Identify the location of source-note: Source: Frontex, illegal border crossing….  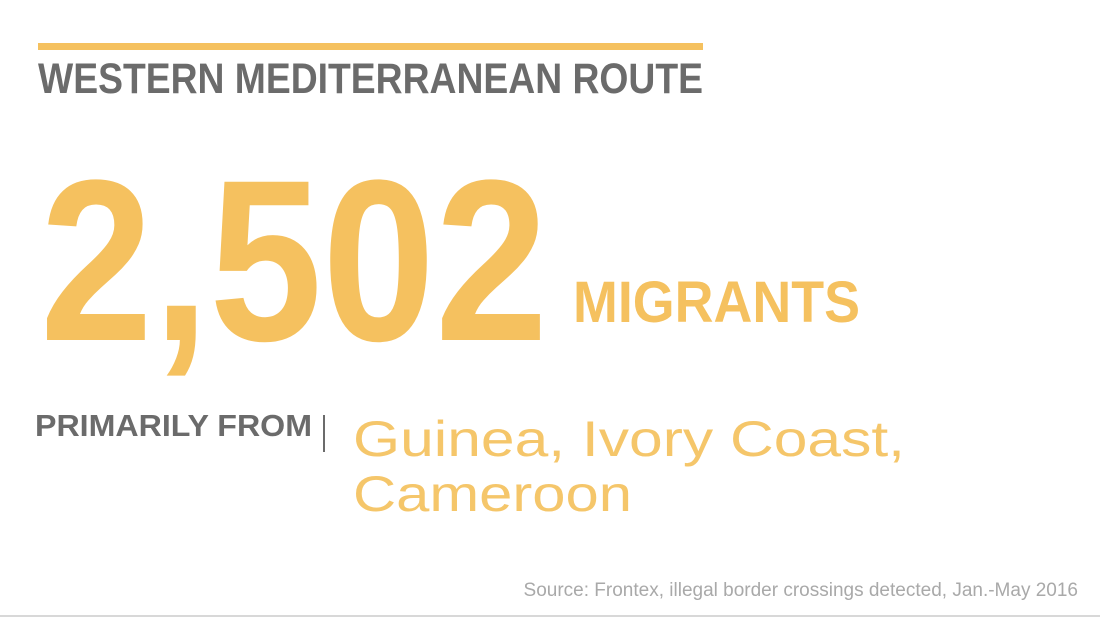
(801, 590).